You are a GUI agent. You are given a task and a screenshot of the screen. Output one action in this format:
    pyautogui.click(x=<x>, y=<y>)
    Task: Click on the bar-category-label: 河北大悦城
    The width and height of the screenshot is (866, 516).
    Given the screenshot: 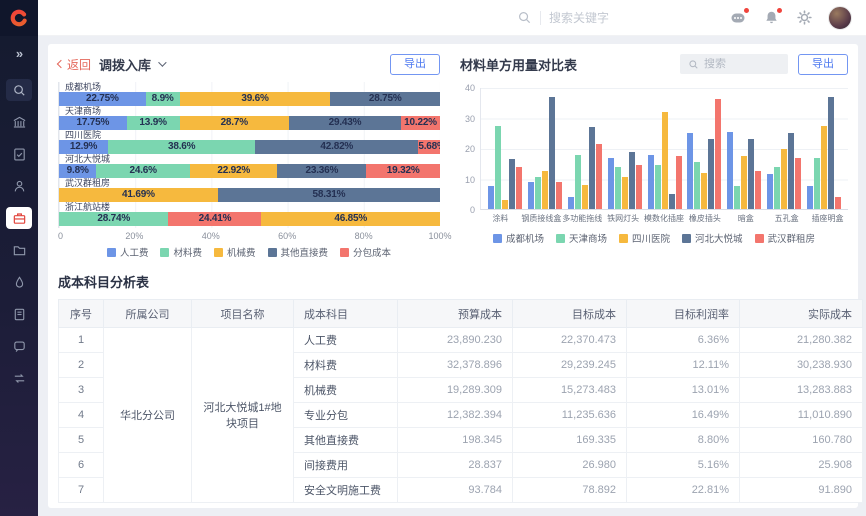 What is the action you would take?
    pyautogui.click(x=88, y=159)
    